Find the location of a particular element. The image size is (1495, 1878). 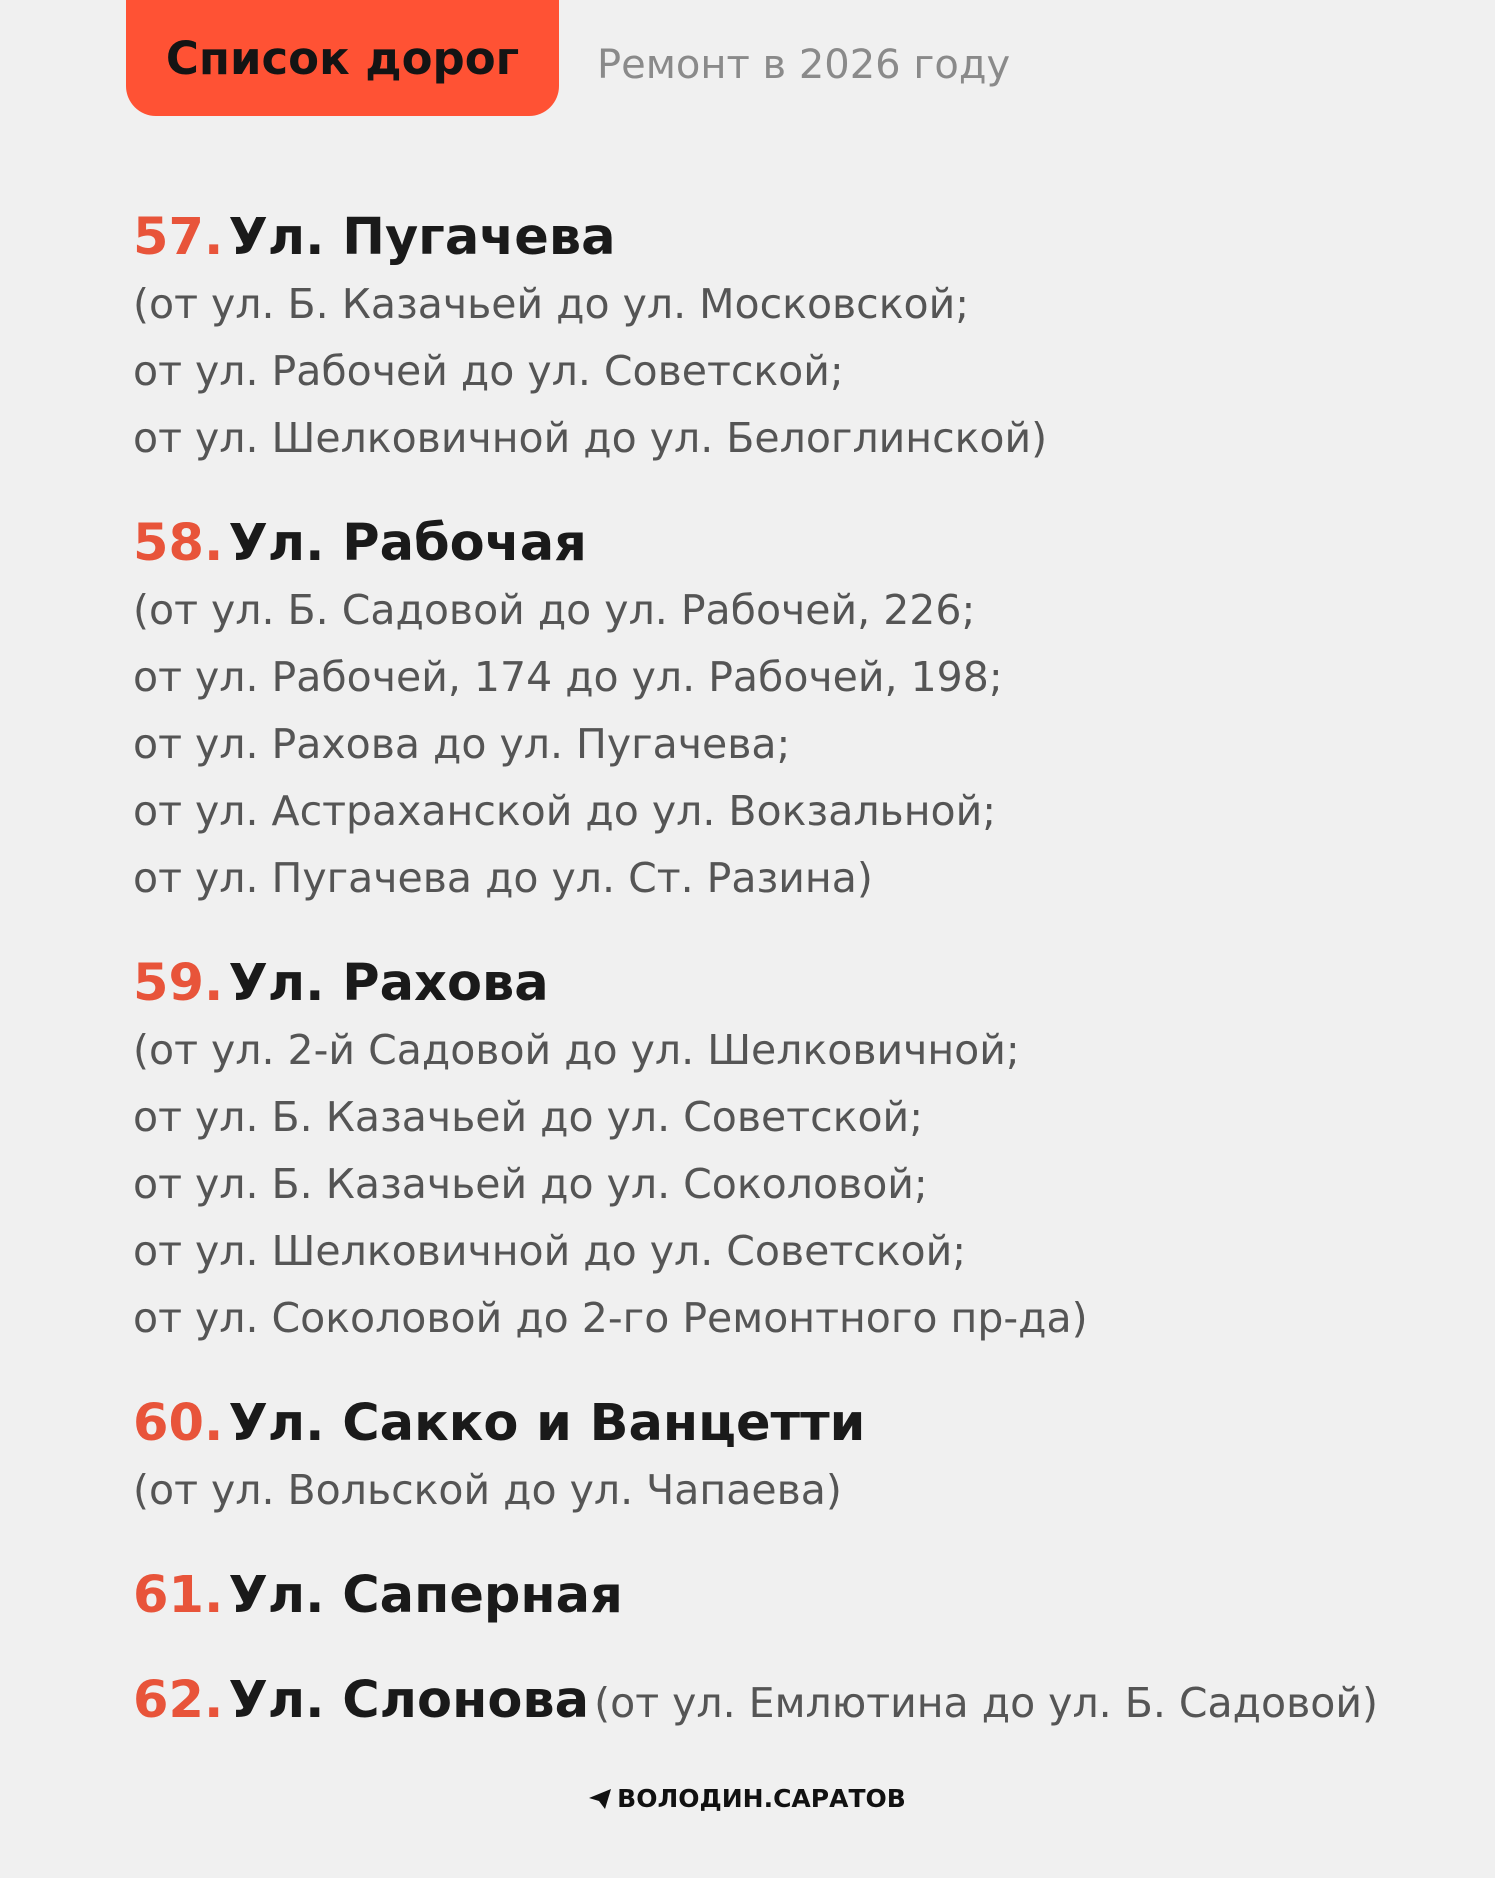

header-tag: Список дорог is located at coordinates (342, 58).